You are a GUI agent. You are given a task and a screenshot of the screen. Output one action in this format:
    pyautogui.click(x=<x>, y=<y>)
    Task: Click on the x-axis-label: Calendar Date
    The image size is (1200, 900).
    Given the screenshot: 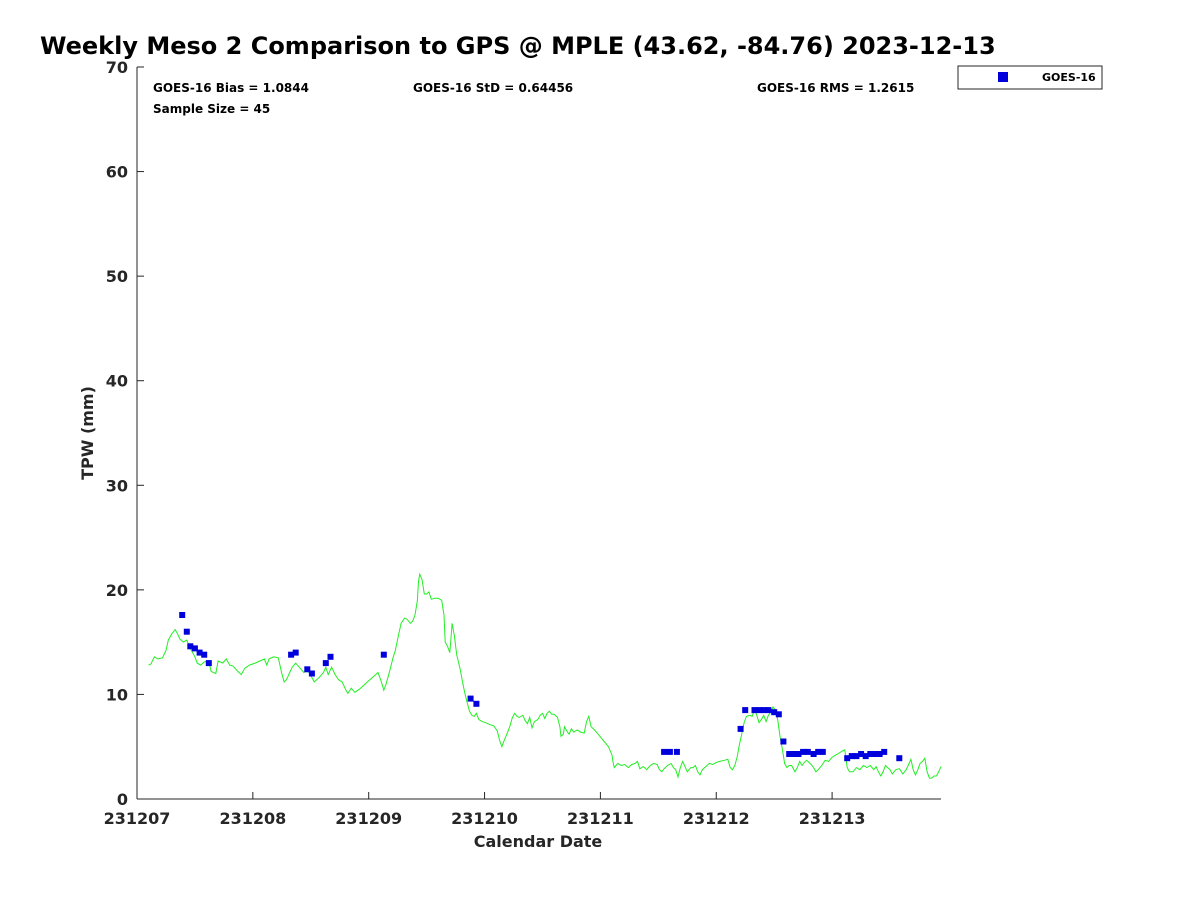 What is the action you would take?
    pyautogui.click(x=538, y=841)
    